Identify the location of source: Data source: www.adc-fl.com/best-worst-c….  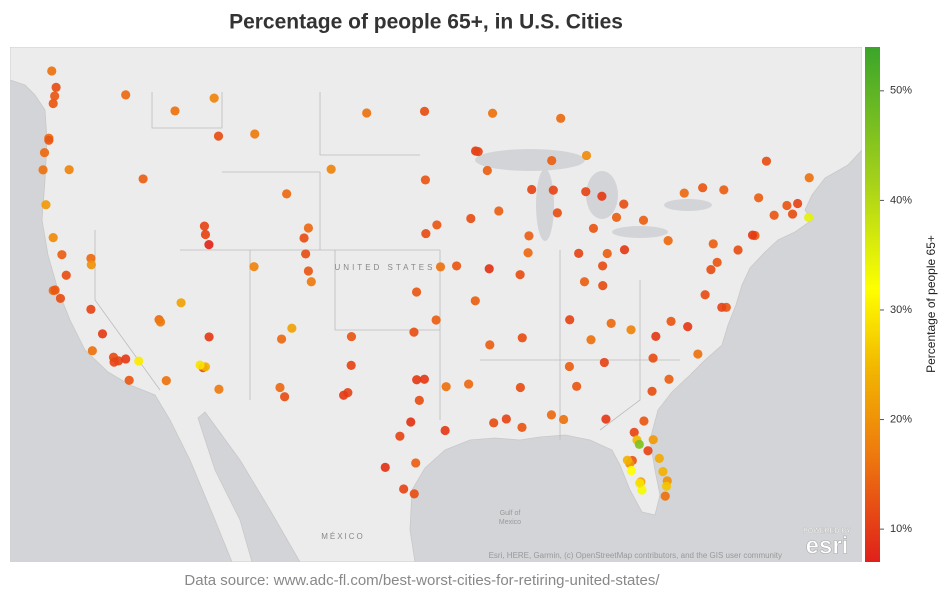
(422, 580).